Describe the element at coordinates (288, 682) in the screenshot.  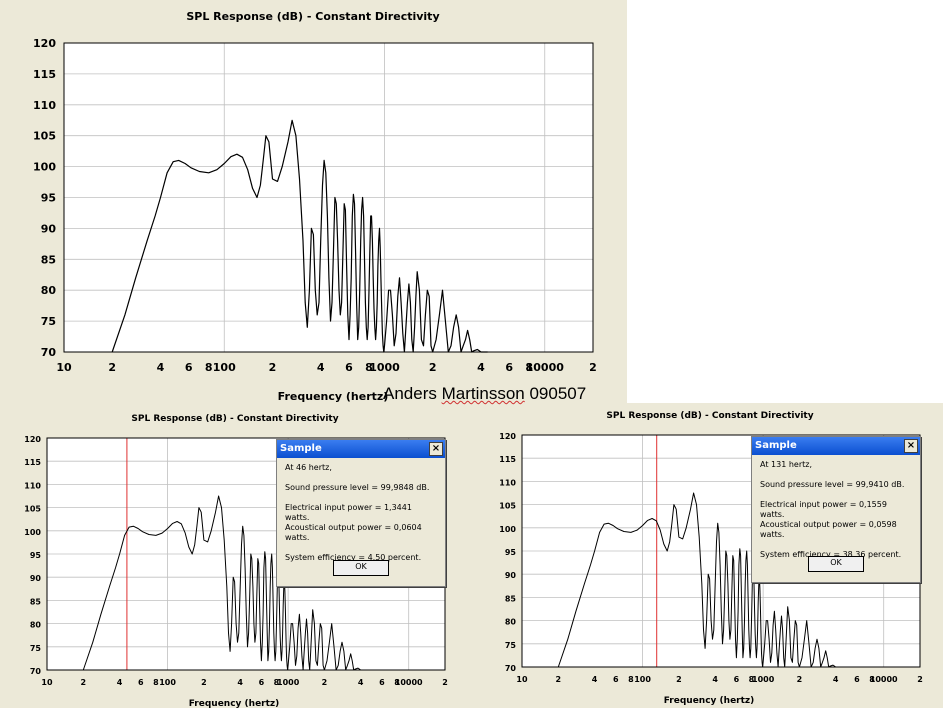
I see `x-tick-label: 1000` at that location.